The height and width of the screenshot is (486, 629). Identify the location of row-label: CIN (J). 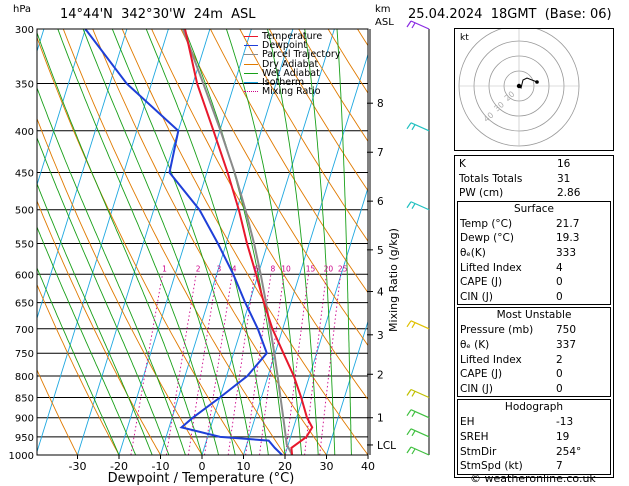
(476, 296).